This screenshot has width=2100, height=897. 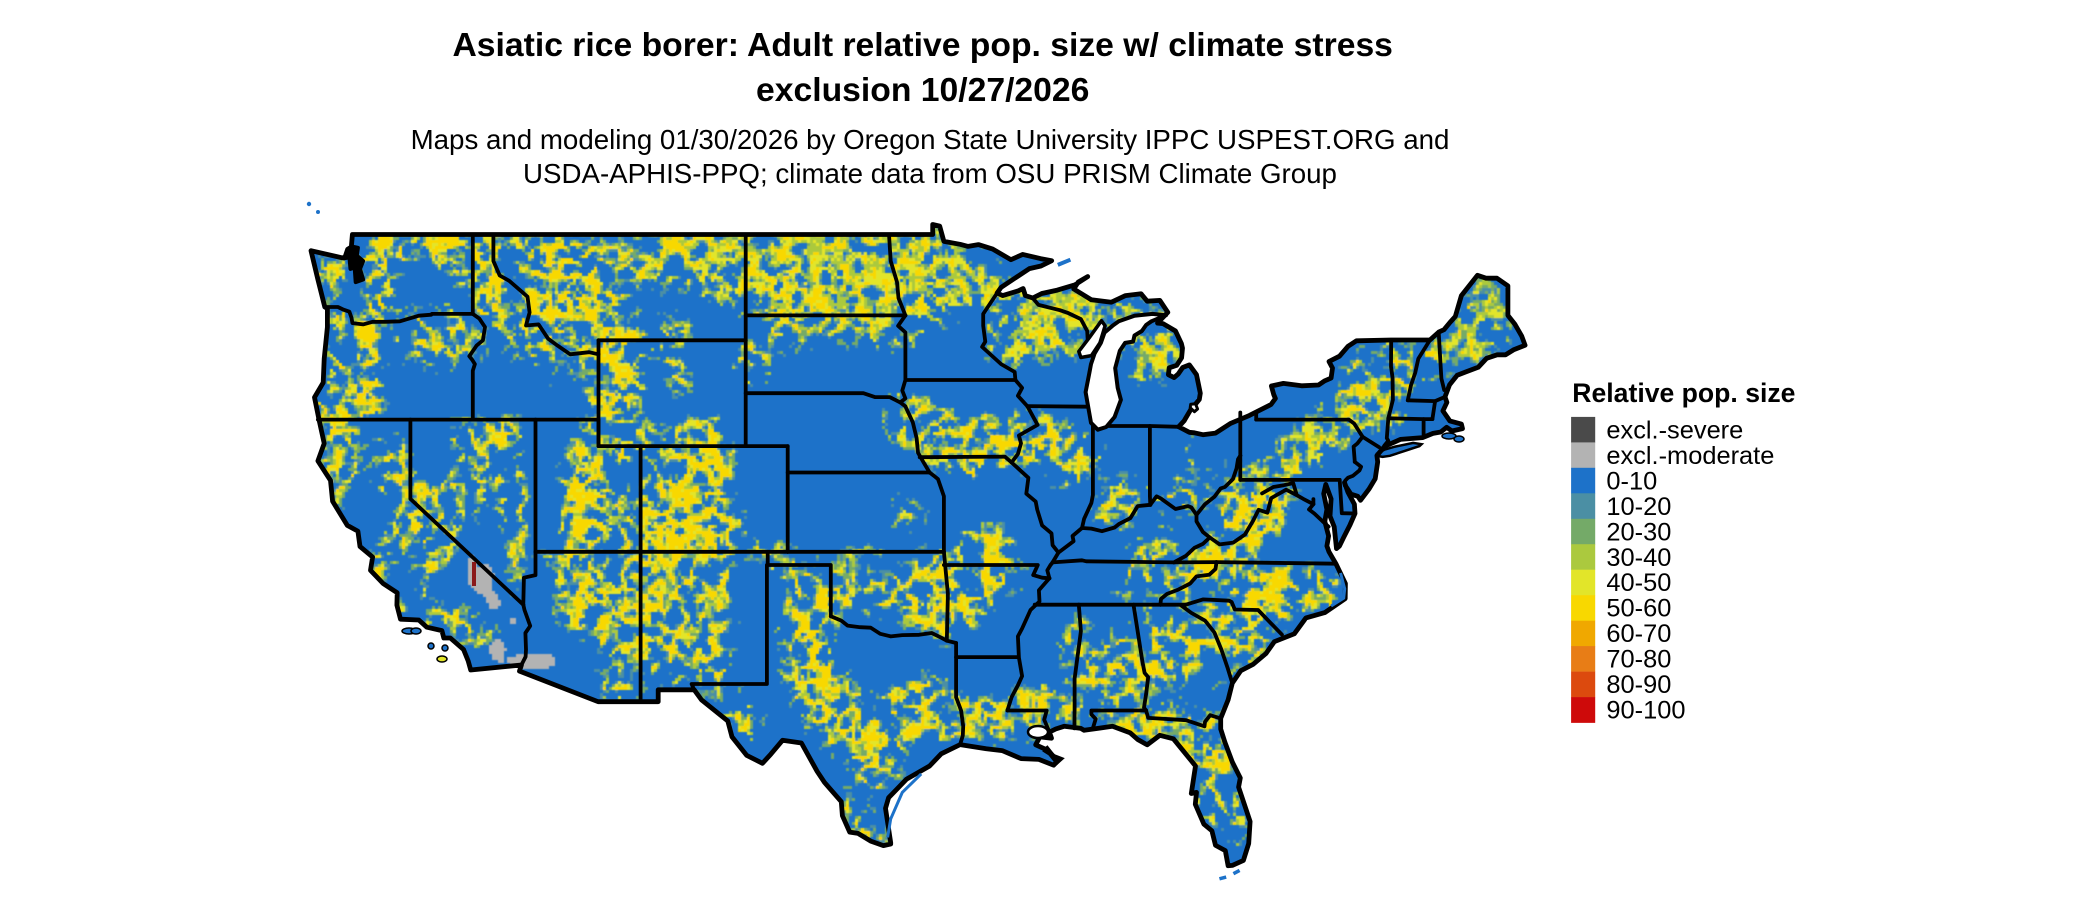 What do you see at coordinates (1645, 711) in the screenshot?
I see `svg-text: 90-100` at bounding box center [1645, 711].